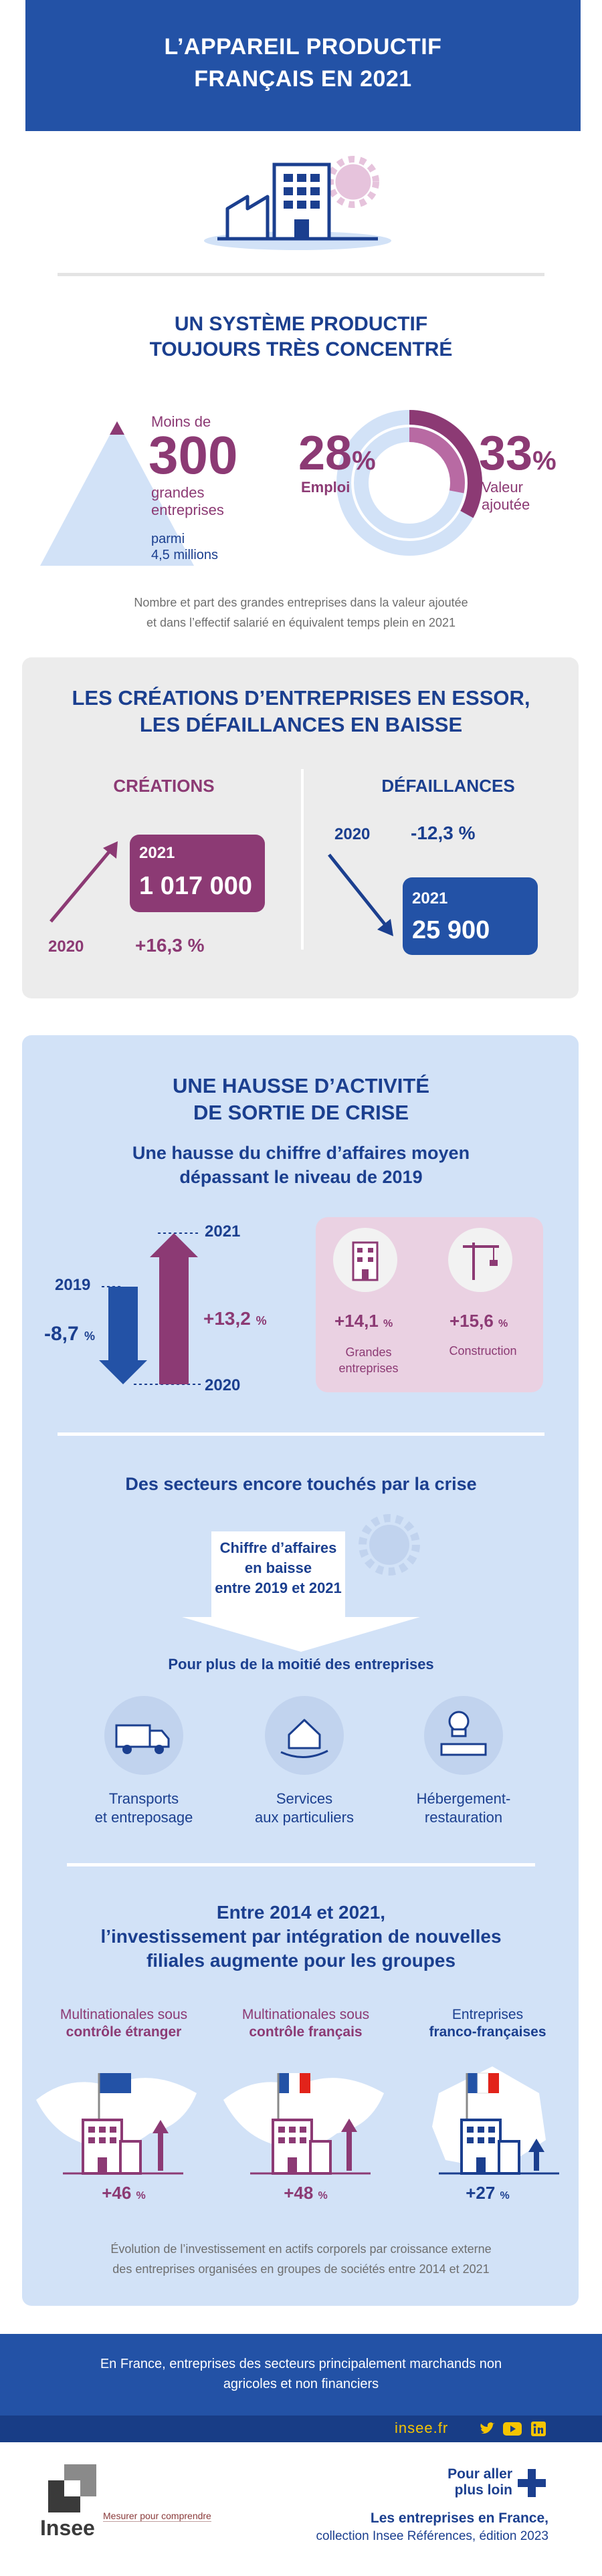 The height and width of the screenshot is (2576, 602). I want to click on grandes-entreprises-label: grandes entreprises, so click(187, 501).